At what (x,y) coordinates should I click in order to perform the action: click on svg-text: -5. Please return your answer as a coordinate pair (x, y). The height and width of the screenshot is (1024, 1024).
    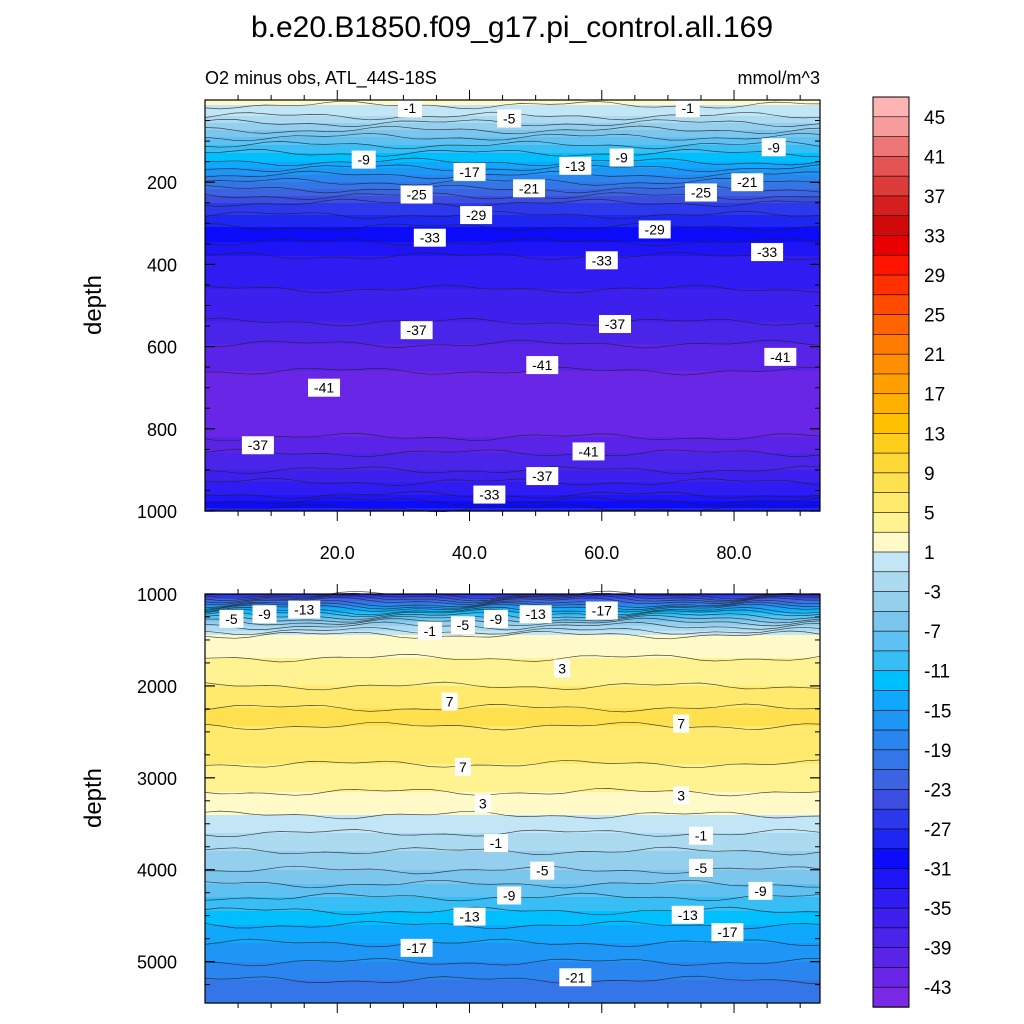
    Looking at the image, I should click on (542, 871).